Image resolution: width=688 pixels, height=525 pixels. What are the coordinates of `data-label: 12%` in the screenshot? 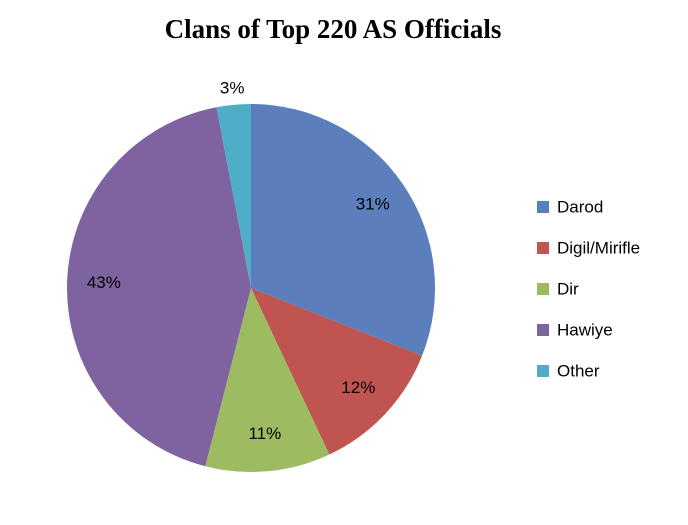 It's located at (358, 387).